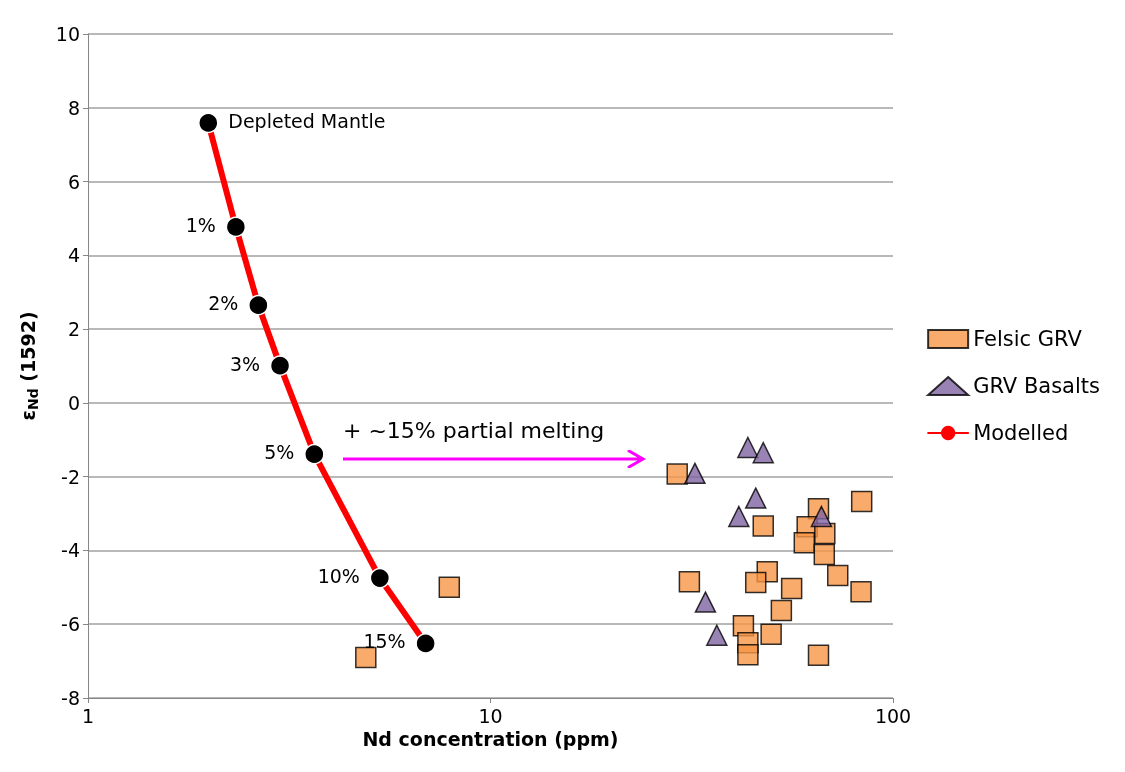 Image resolution: width=1125 pixels, height=772 pixels. What do you see at coordinates (223, 303) in the screenshot?
I see `annotation: 2%` at bounding box center [223, 303].